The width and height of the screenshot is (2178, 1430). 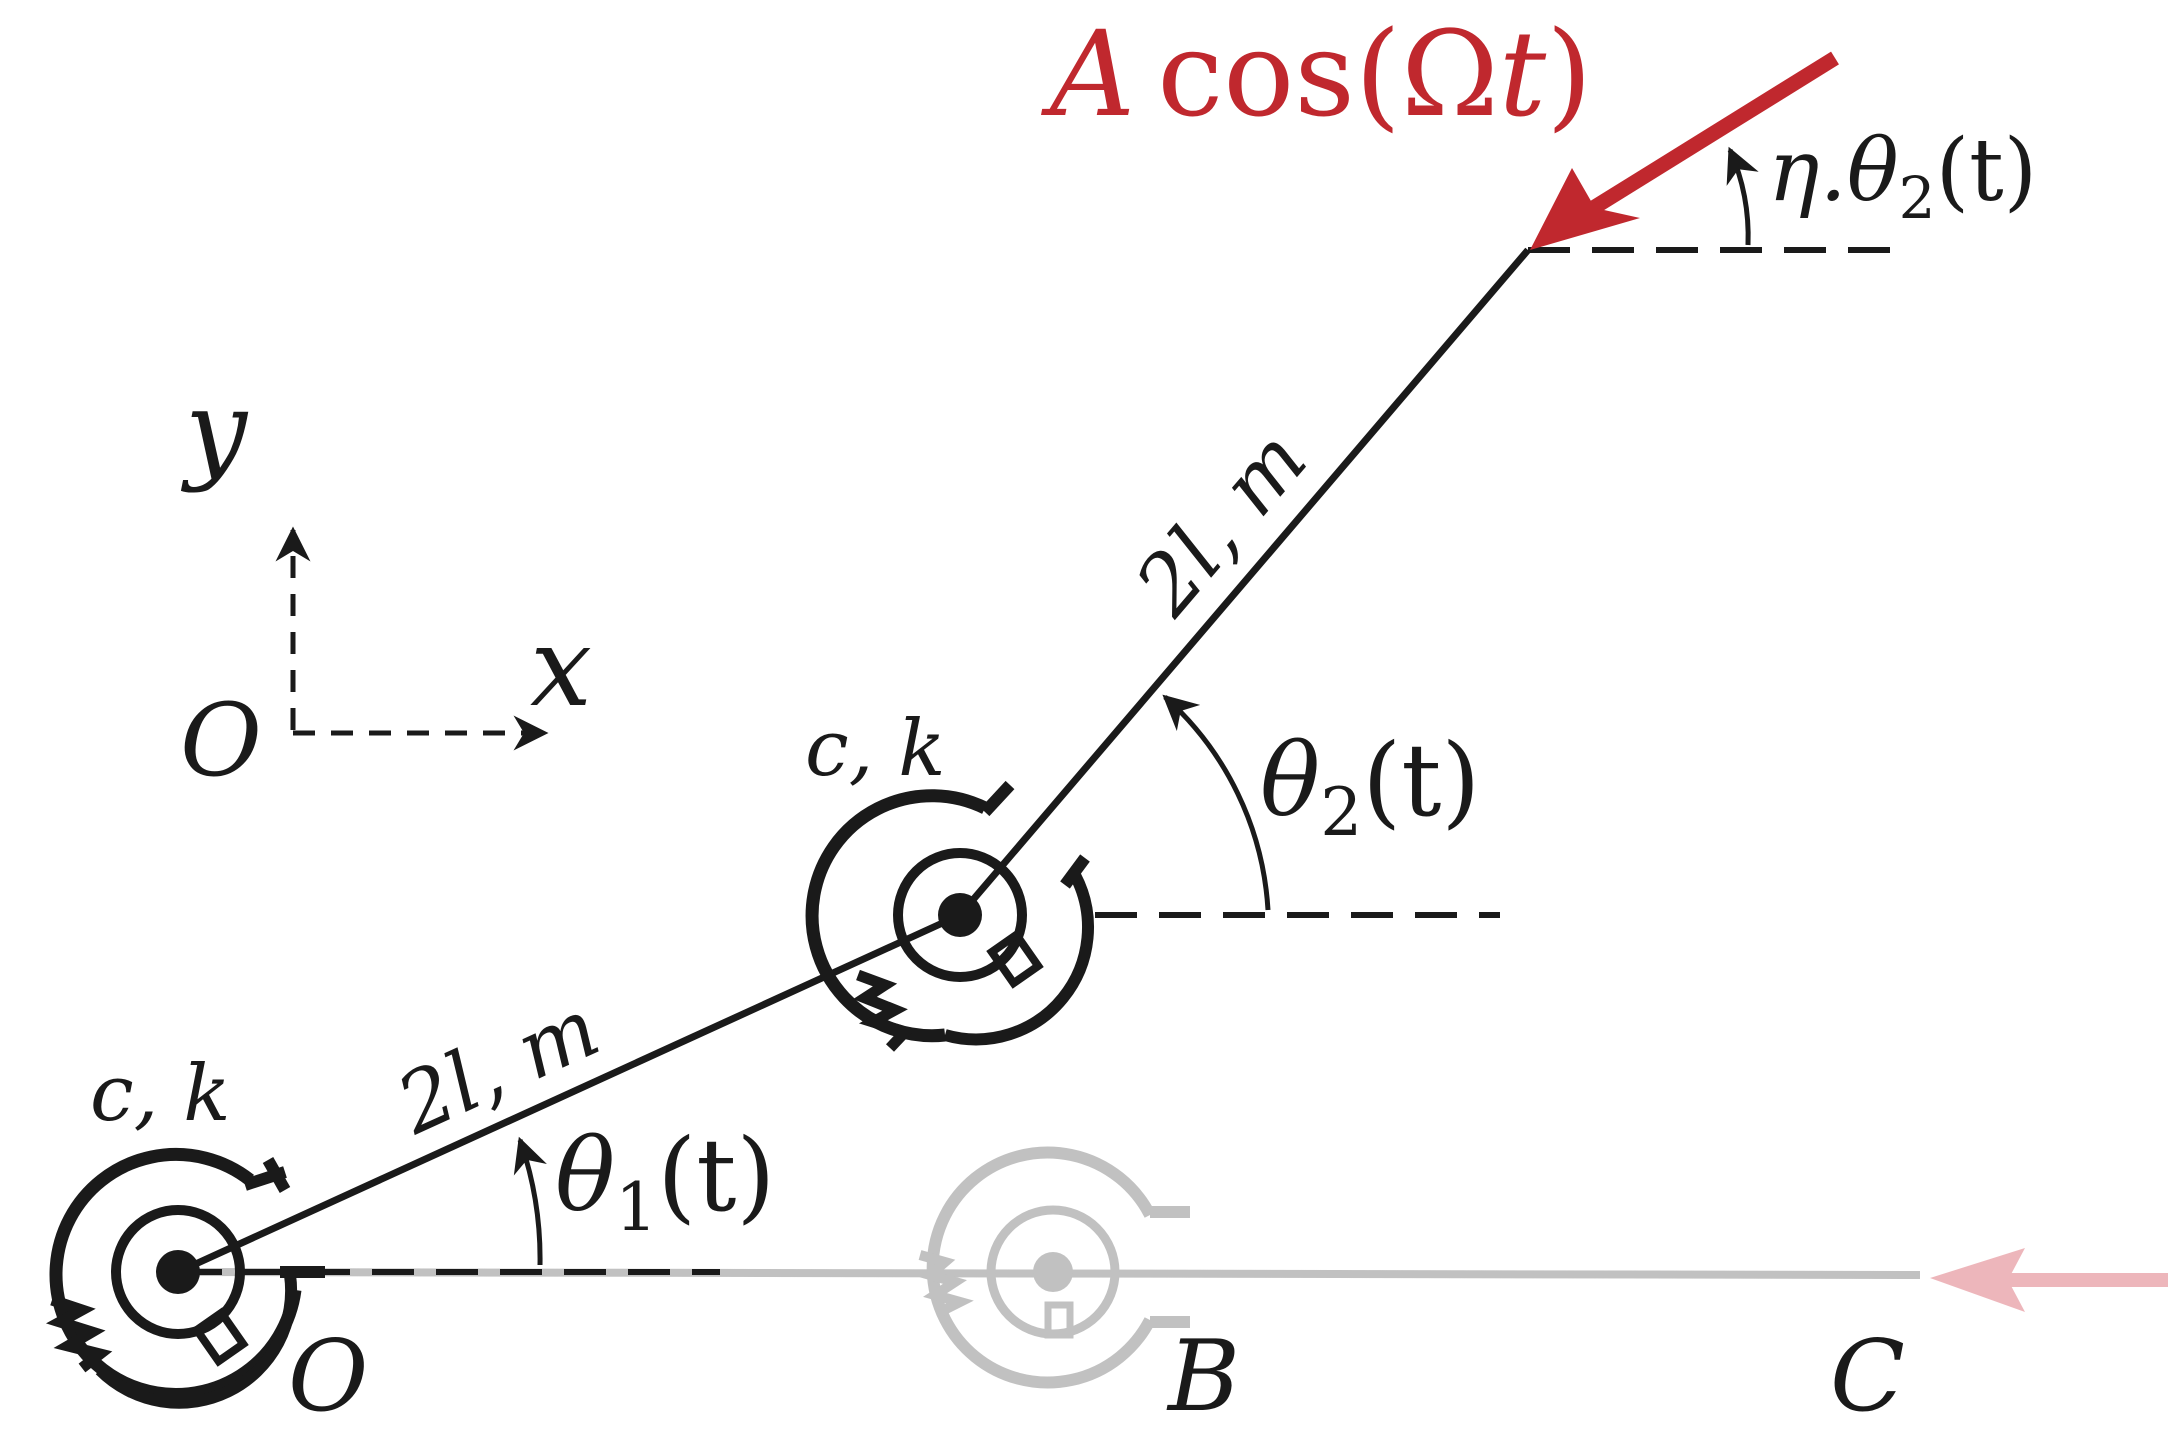 I want to click on joint-b-inner-ring, so click(x=960, y=915).